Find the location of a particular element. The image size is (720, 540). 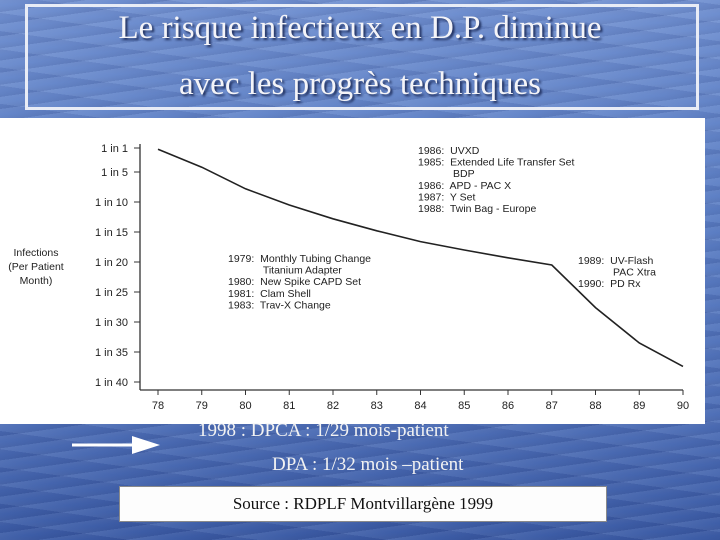

y-axis-label: Infections is located at coordinates (36, 253).